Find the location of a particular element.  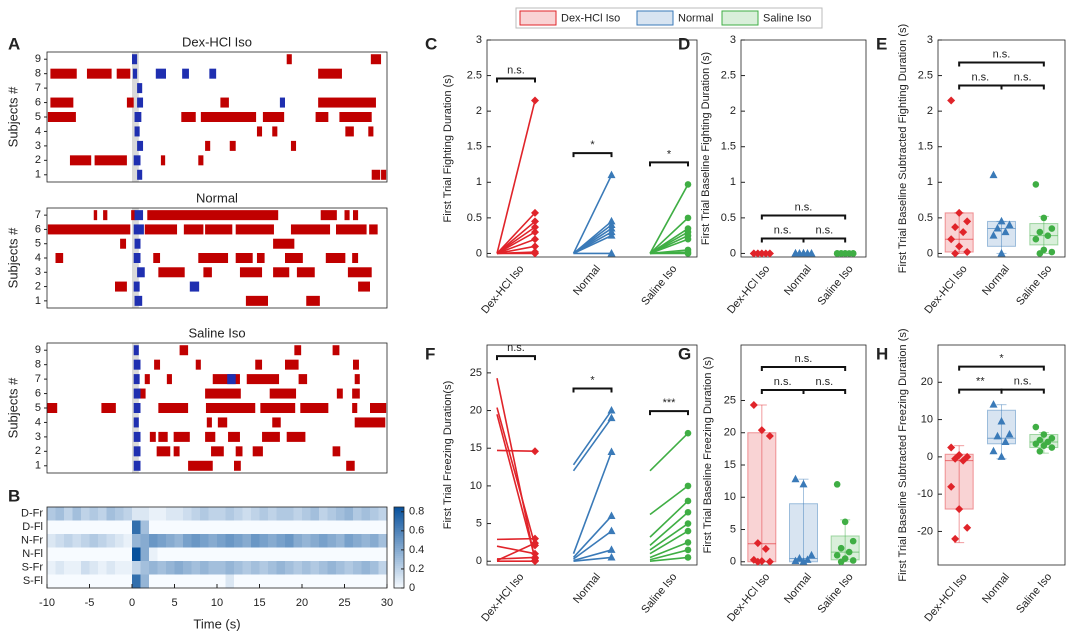

y-tick-label: 2.5 is located at coordinates (474, 75).